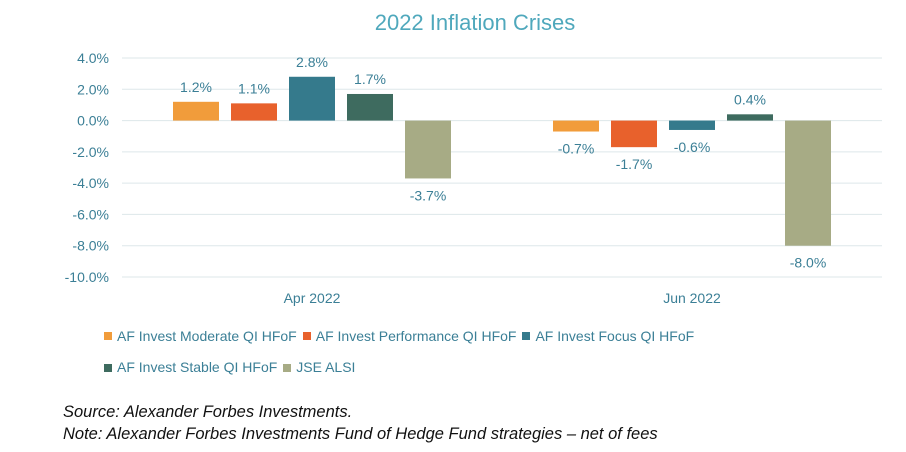 The image size is (906, 452). I want to click on legend-label: AF Invest Stable QI HFoF, so click(197, 367).